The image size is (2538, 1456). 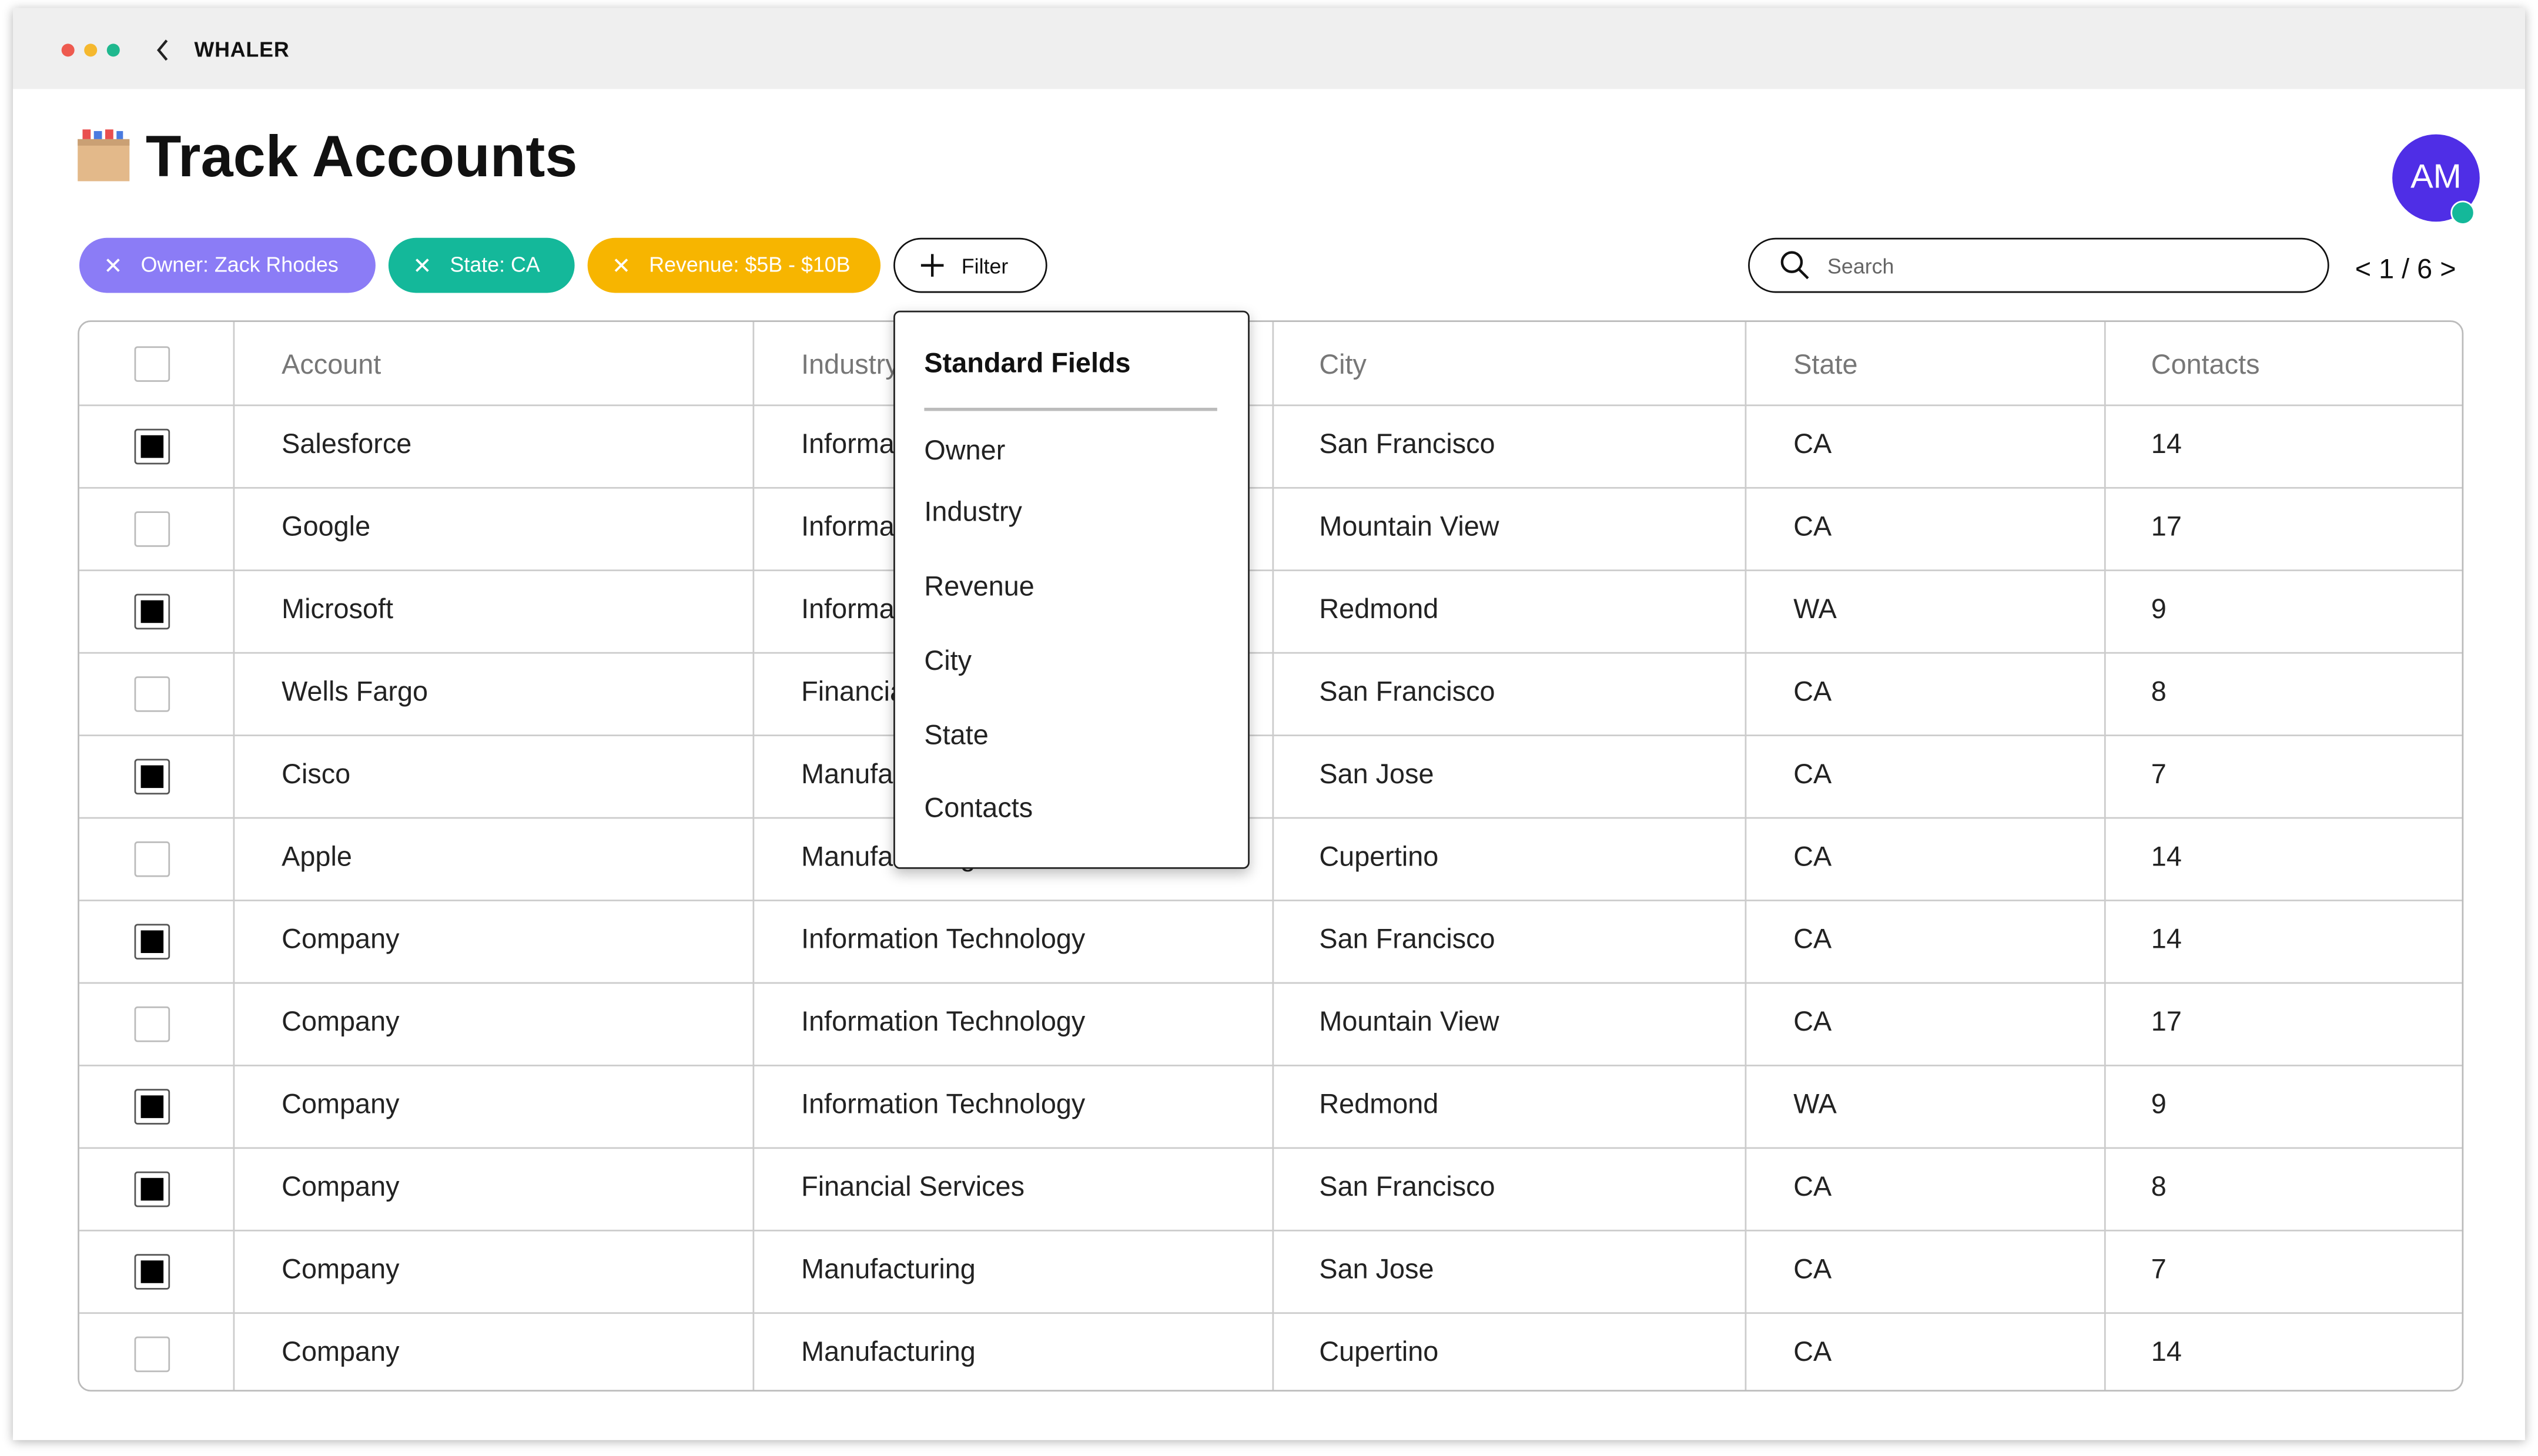 What do you see at coordinates (338, 609) in the screenshot?
I see `table-cell: Microsoft` at bounding box center [338, 609].